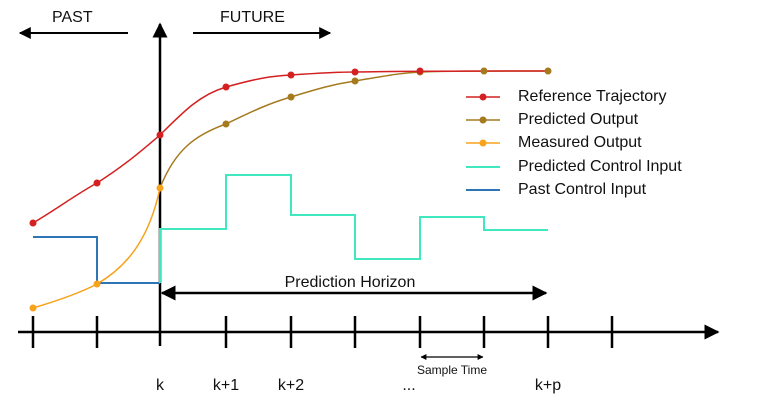 This screenshot has height=406, width=768. Describe the element at coordinates (354, 129) in the screenshot. I see `predicted-output` at that location.